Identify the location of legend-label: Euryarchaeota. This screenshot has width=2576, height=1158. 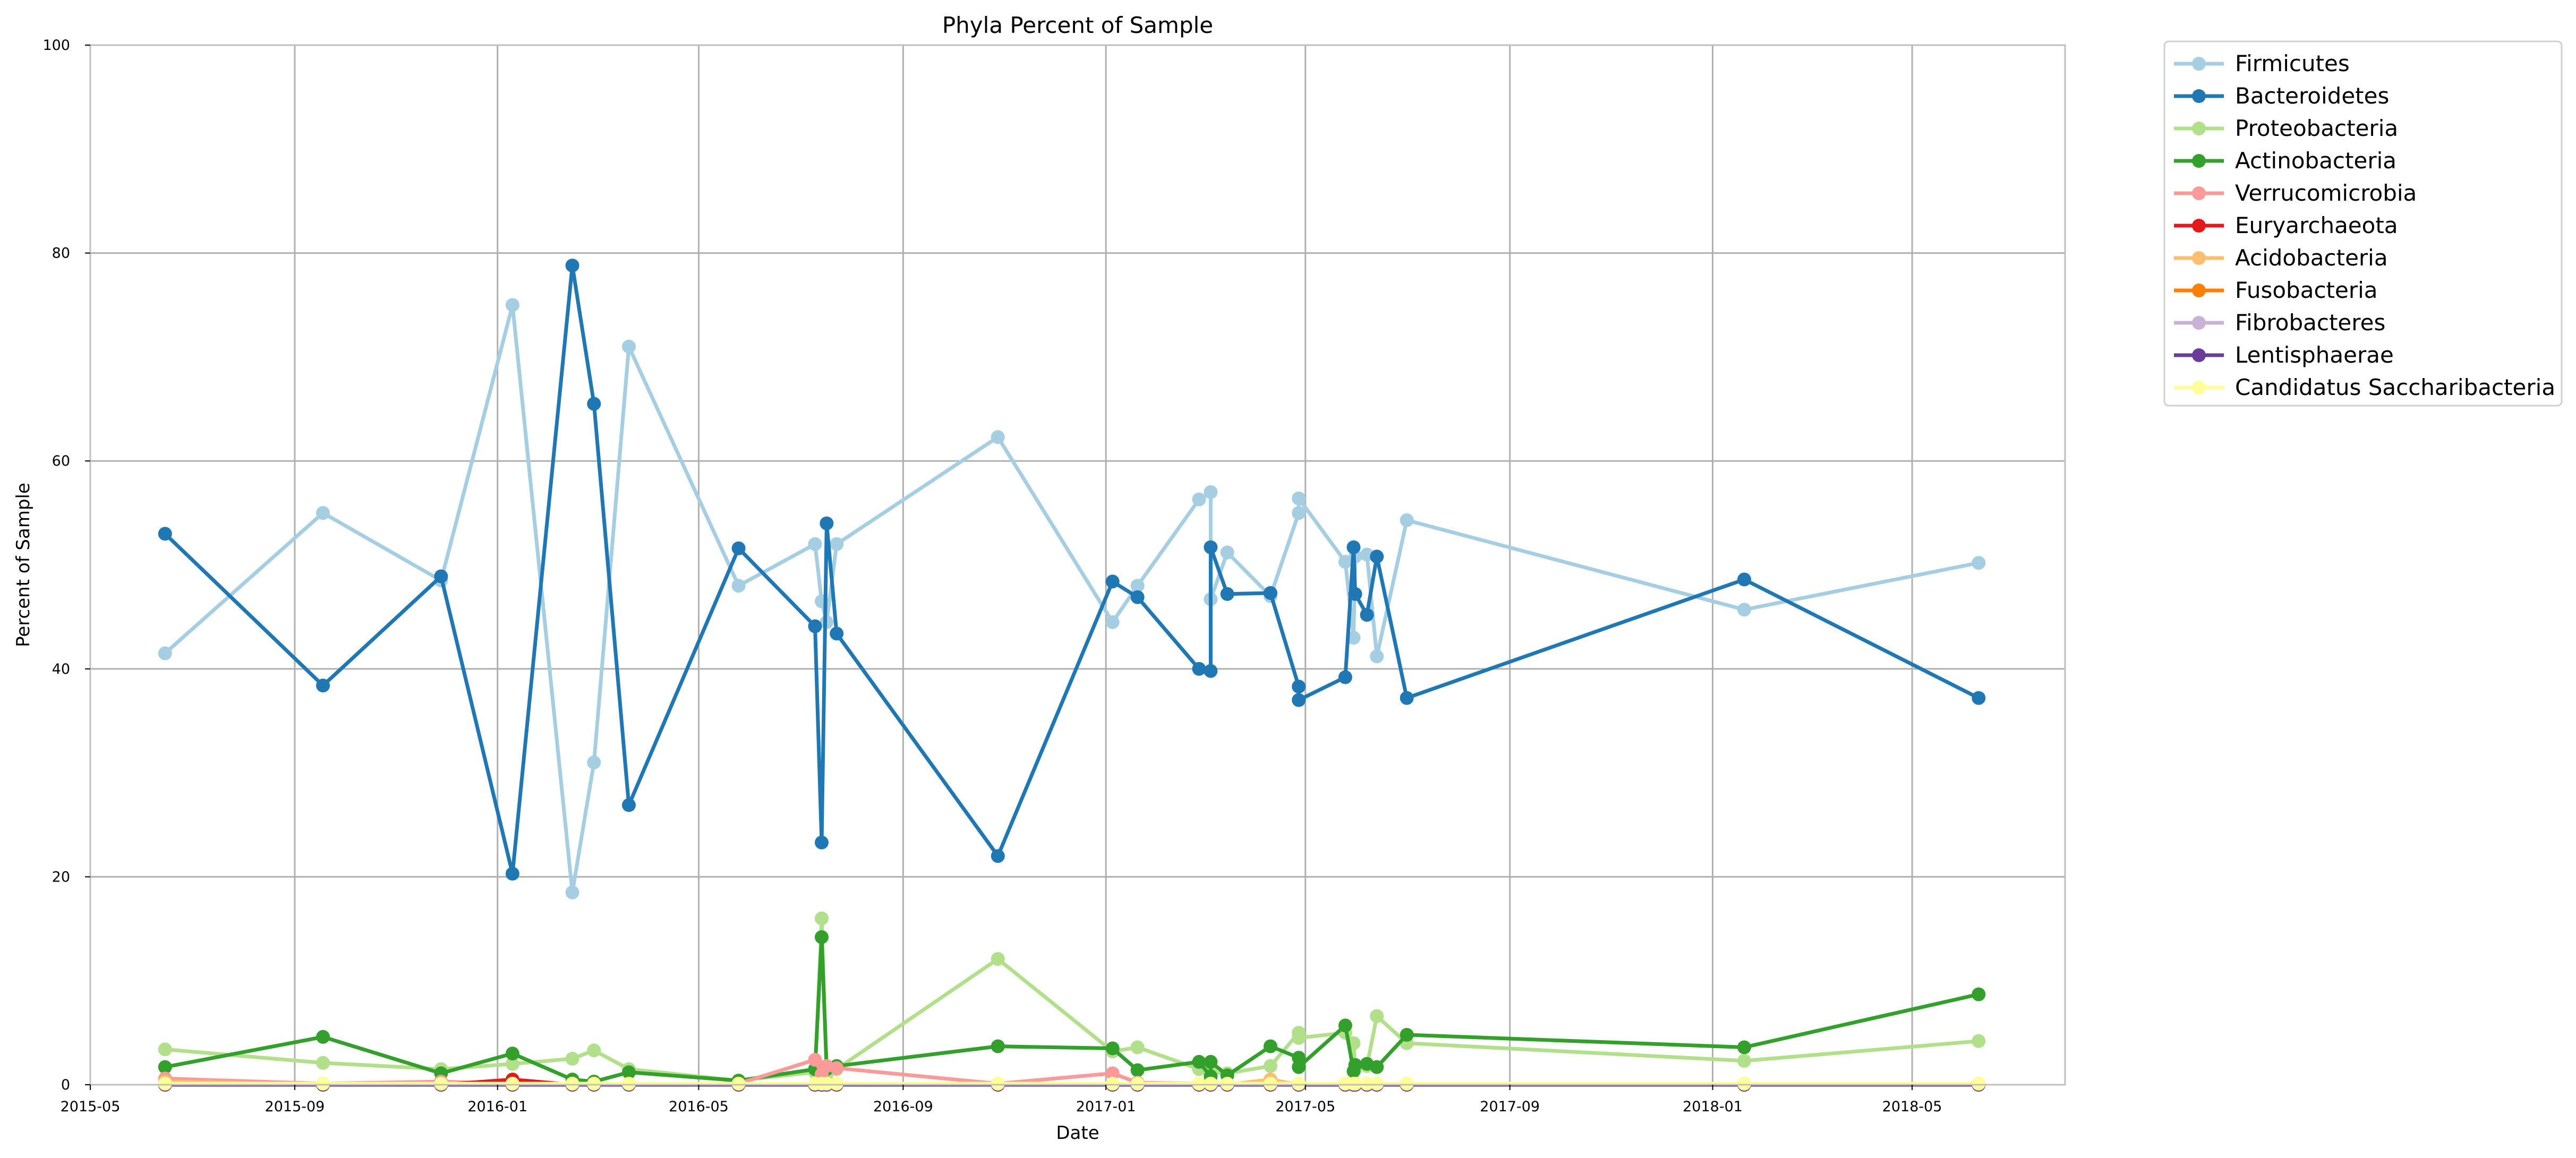
(2316, 225).